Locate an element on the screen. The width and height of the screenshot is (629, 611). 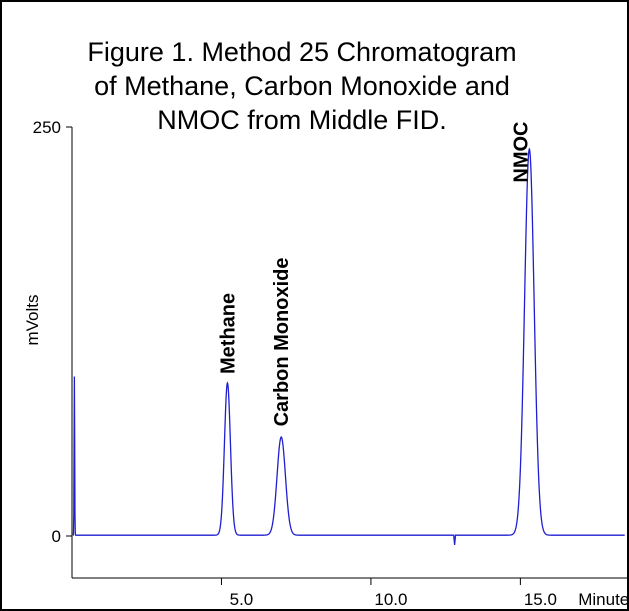
peak-label: Methane is located at coordinates (228, 333).